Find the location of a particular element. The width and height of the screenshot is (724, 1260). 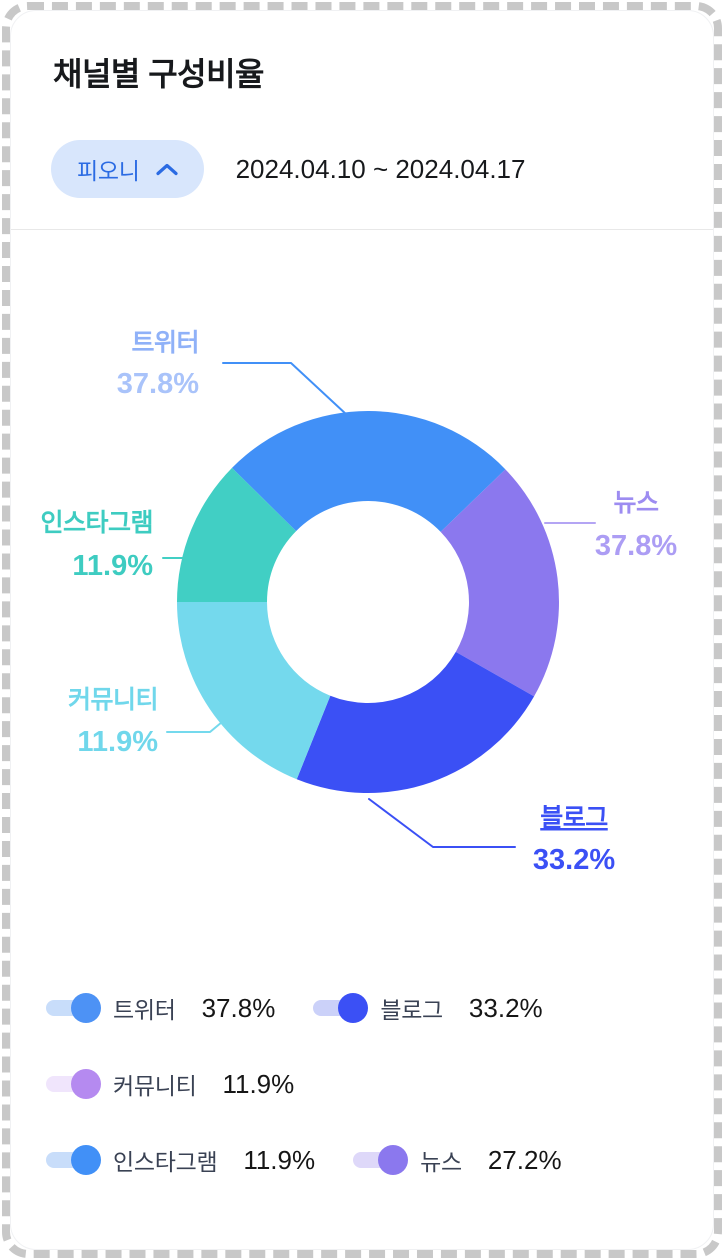

legend-item-news: 뉴스 27.2% is located at coordinates (457, 1160).